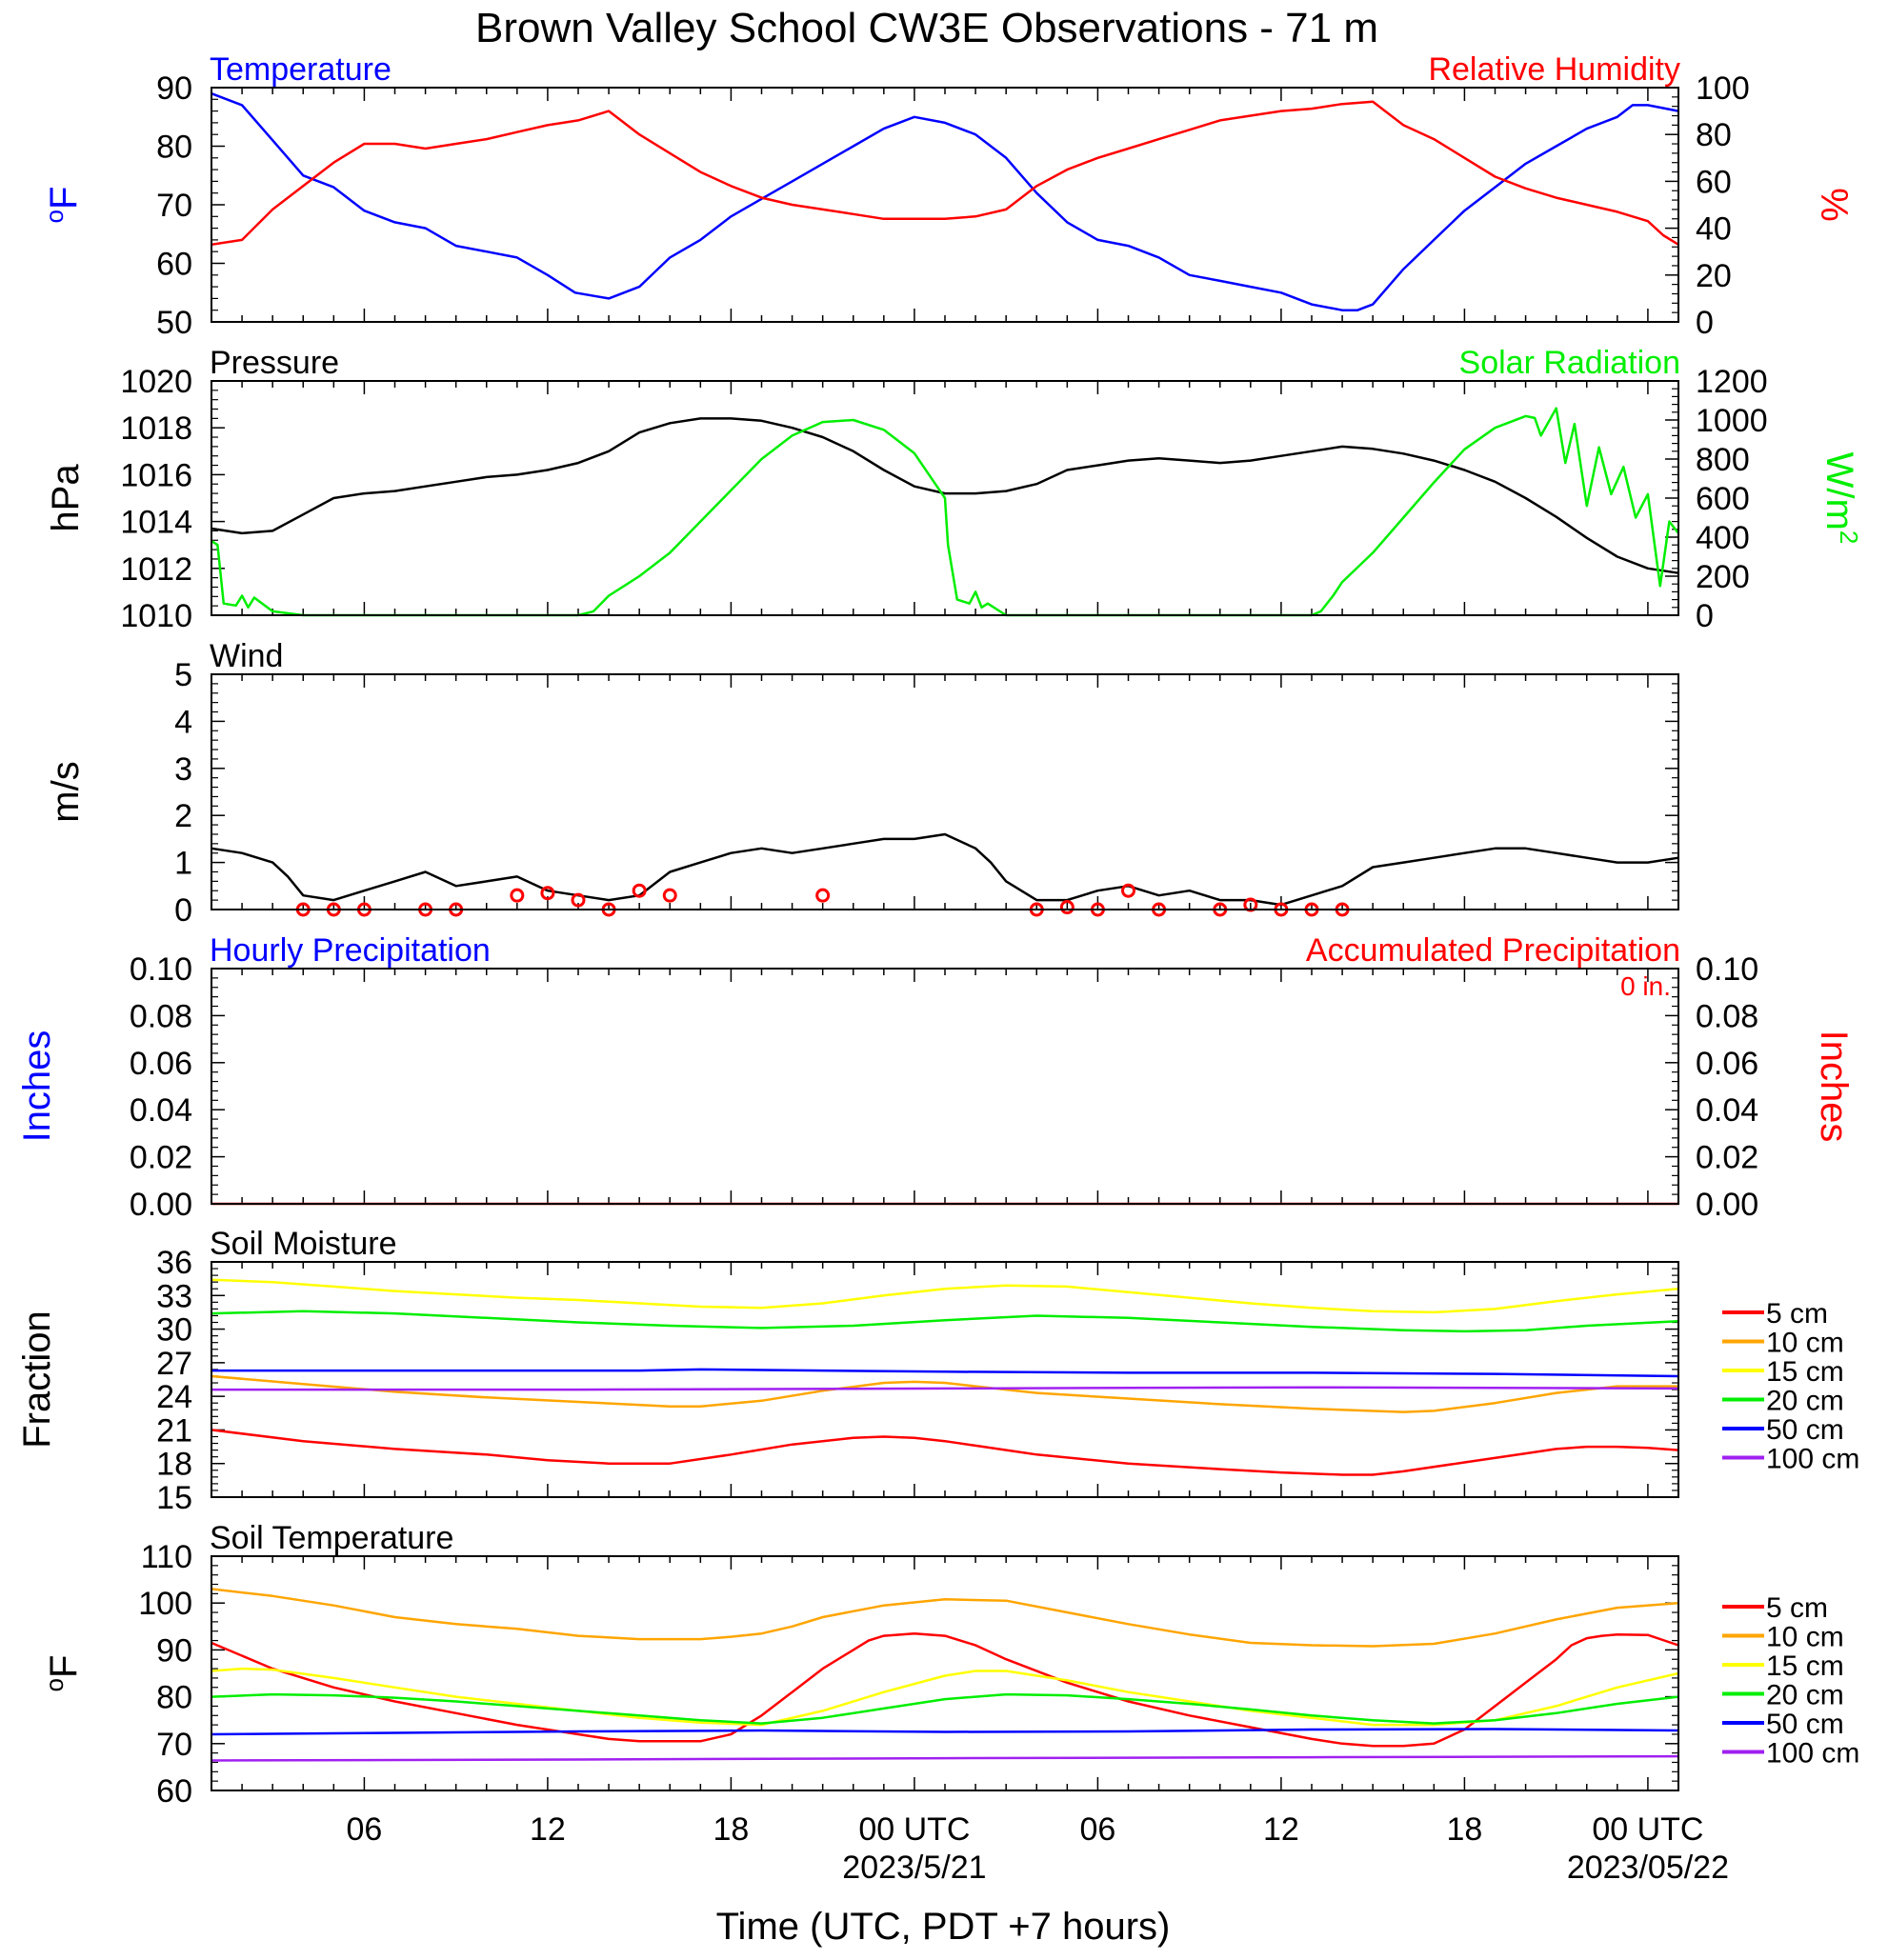 The width and height of the screenshot is (1888, 1960). I want to click on y-tick-label-left: 5, so click(183, 675).